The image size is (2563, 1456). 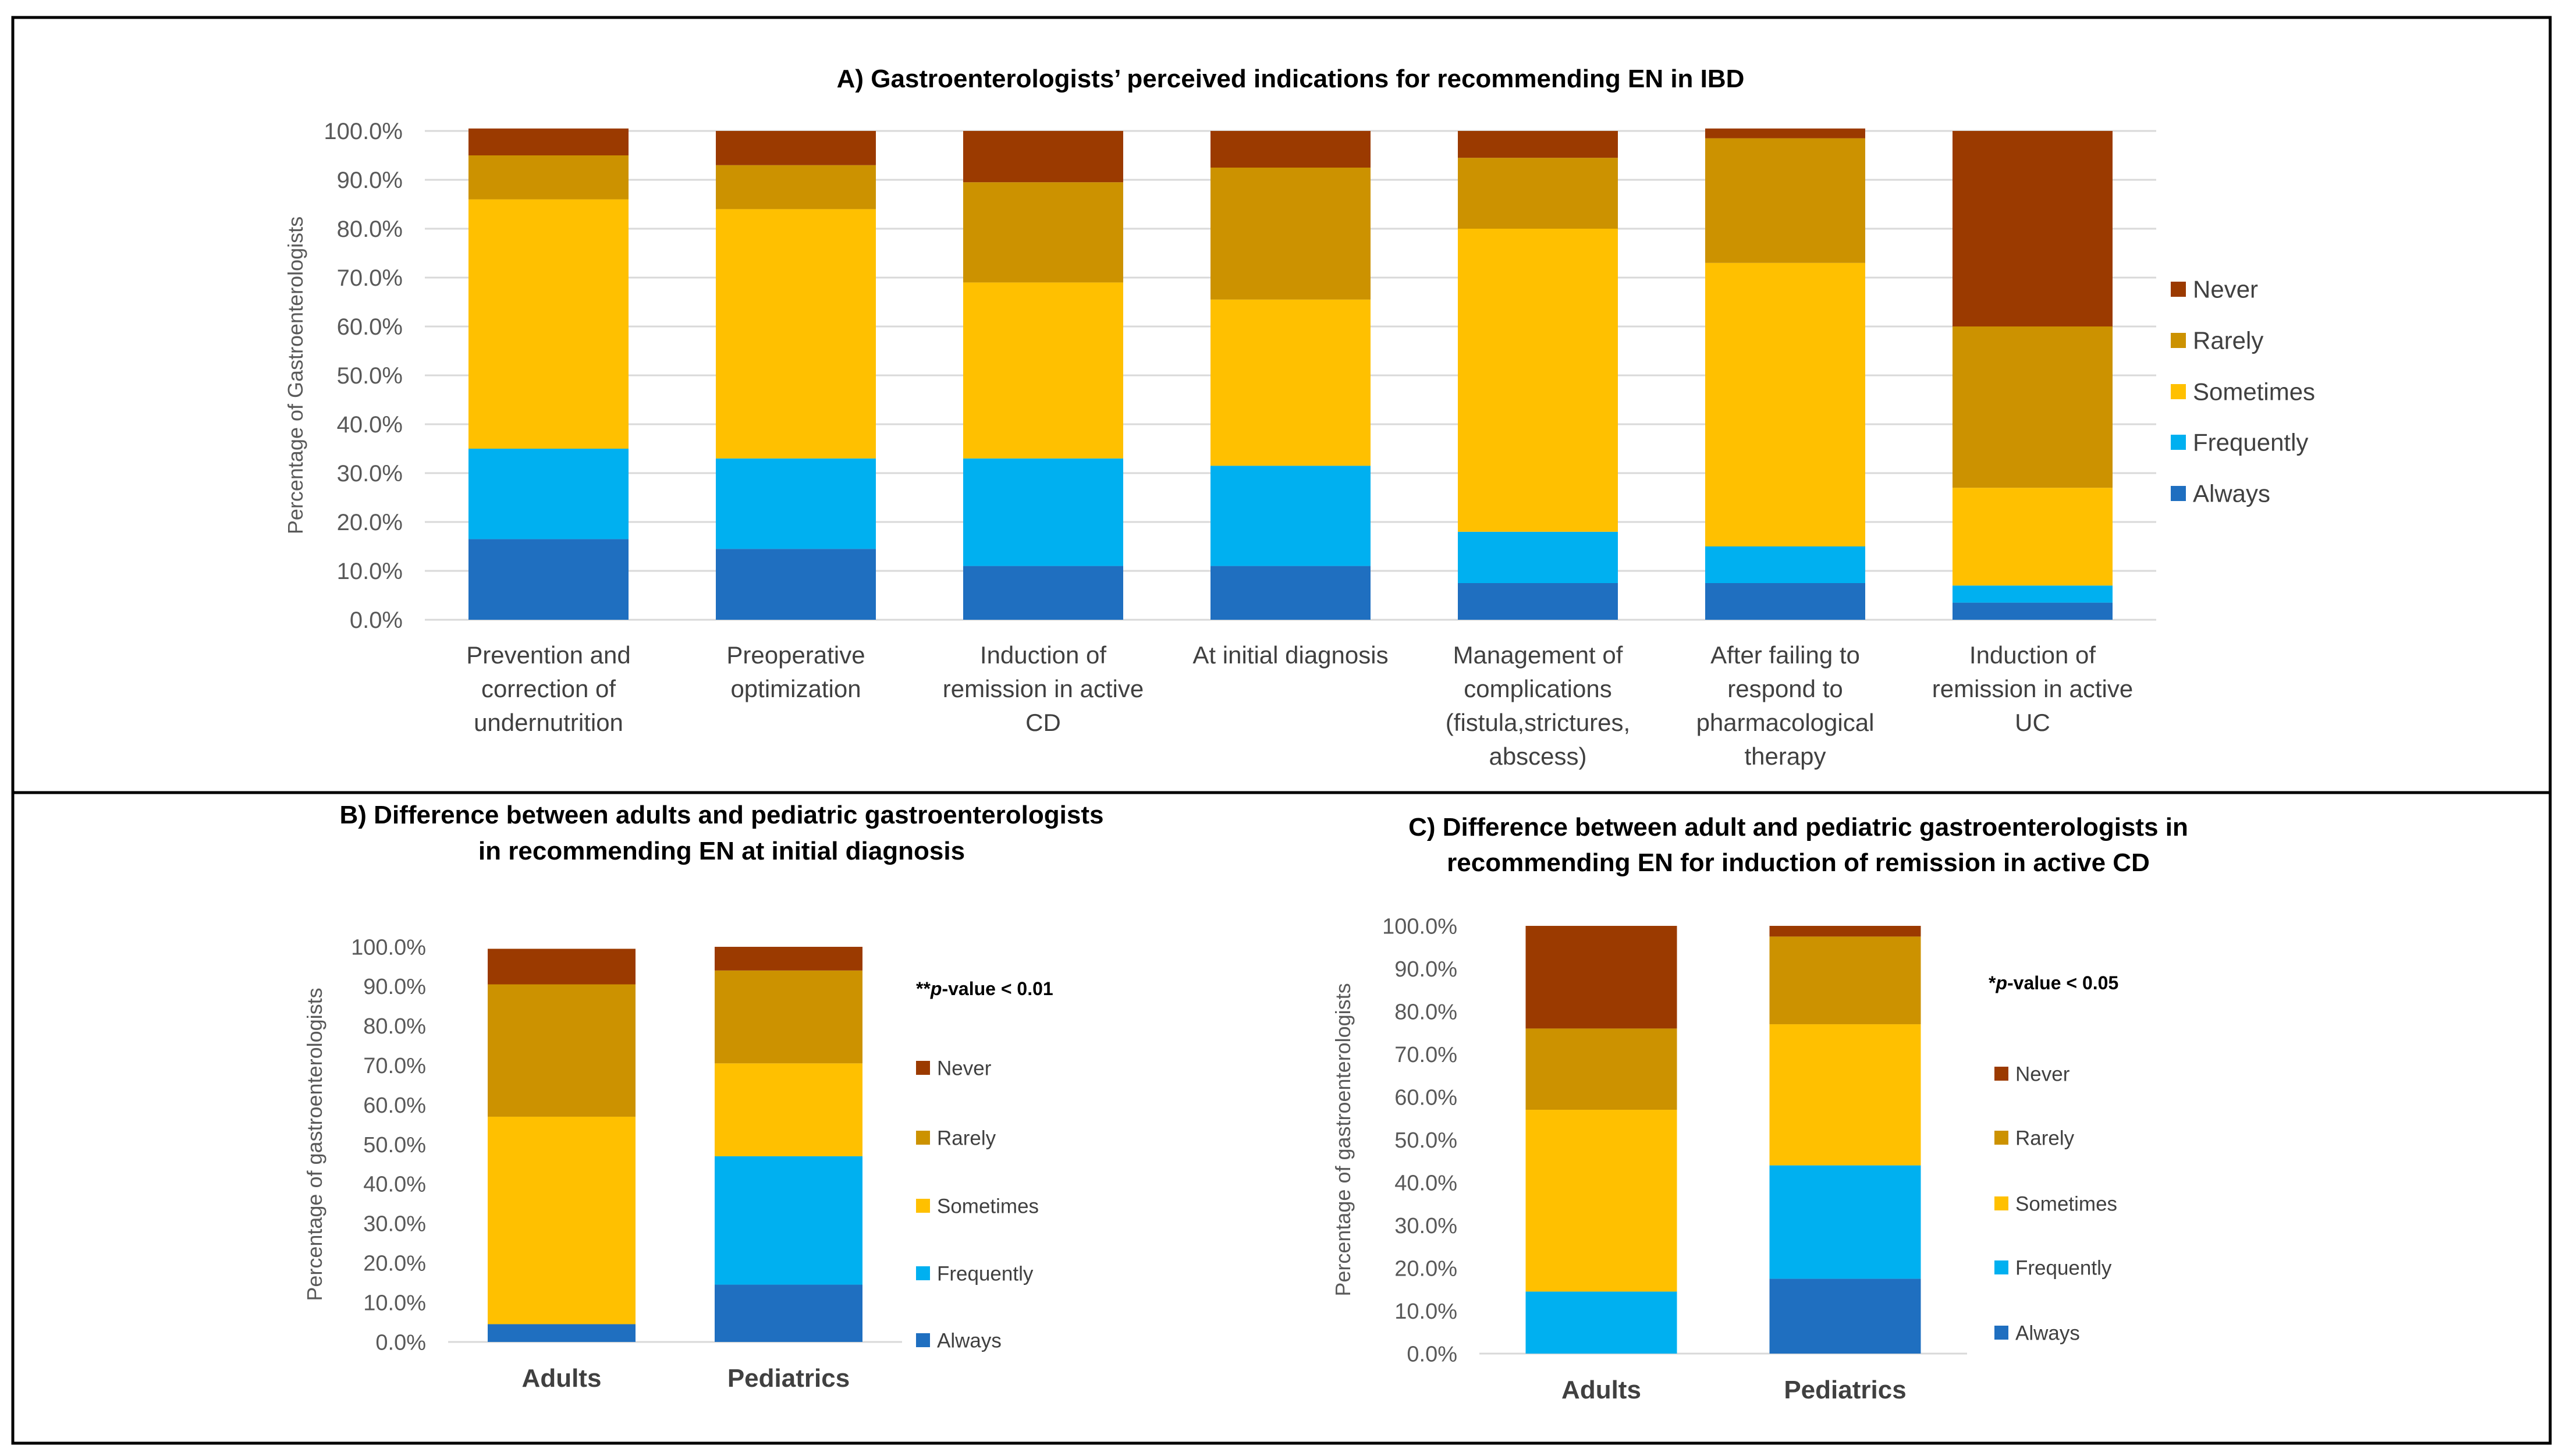 I want to click on chart-b-y-tick: 10.0%, so click(x=394, y=1303).